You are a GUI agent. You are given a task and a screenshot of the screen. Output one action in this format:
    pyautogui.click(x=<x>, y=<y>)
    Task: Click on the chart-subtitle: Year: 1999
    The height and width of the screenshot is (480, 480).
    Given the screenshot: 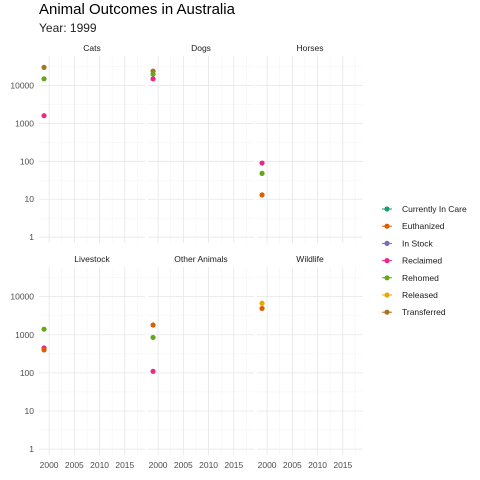 What is the action you would take?
    pyautogui.click(x=68, y=28)
    